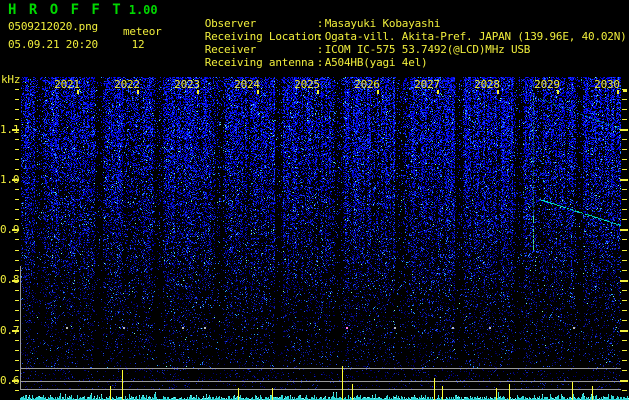  What do you see at coordinates (10, 179) in the screenshot?
I see `freq-tick-label: 1.0` at bounding box center [10, 179].